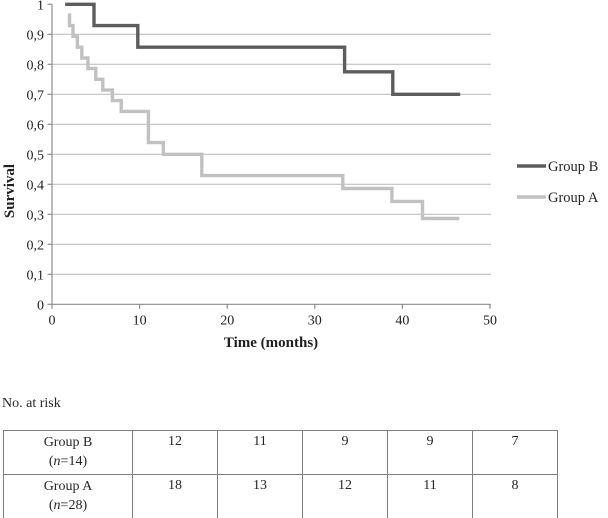  I want to click on y-tick-label: 0,8, so click(36, 65).